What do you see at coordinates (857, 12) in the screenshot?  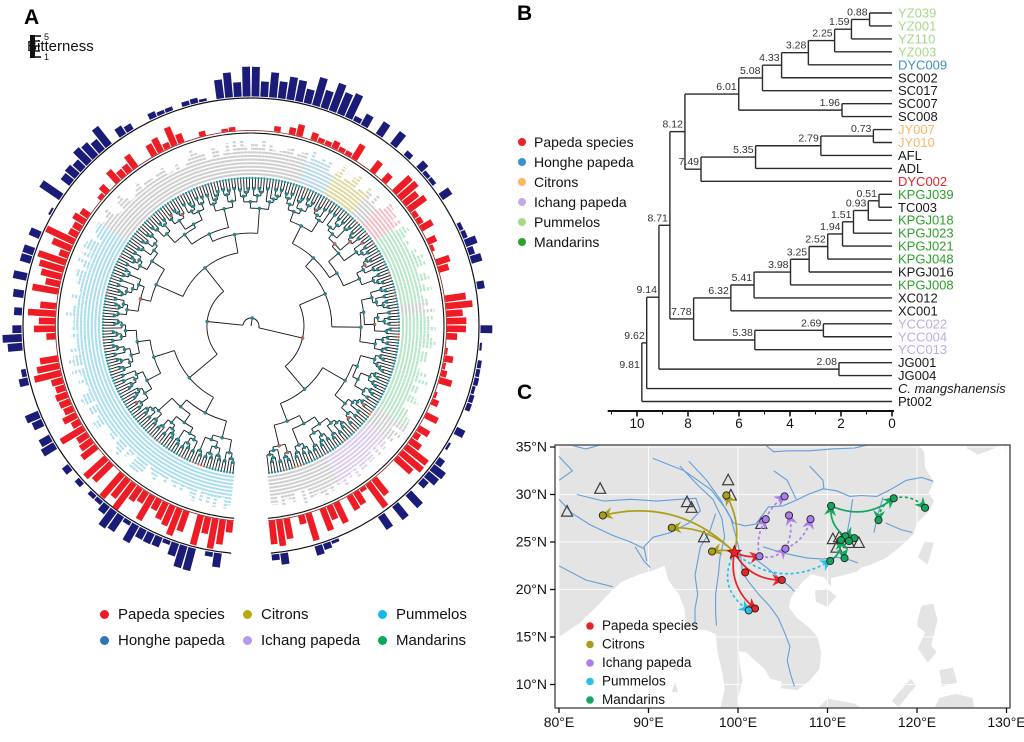 I see `branch-length-label: 0.88` at bounding box center [857, 12].